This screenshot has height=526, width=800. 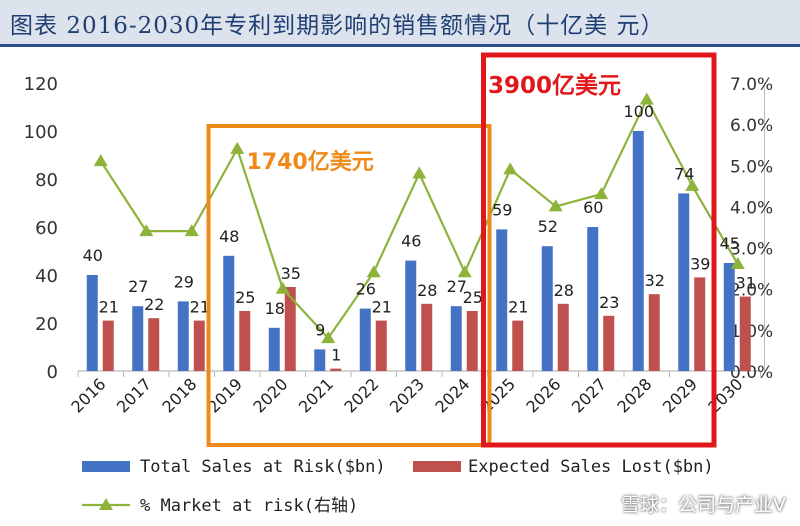 I want to click on data-label-lost: 39, so click(x=700, y=263).